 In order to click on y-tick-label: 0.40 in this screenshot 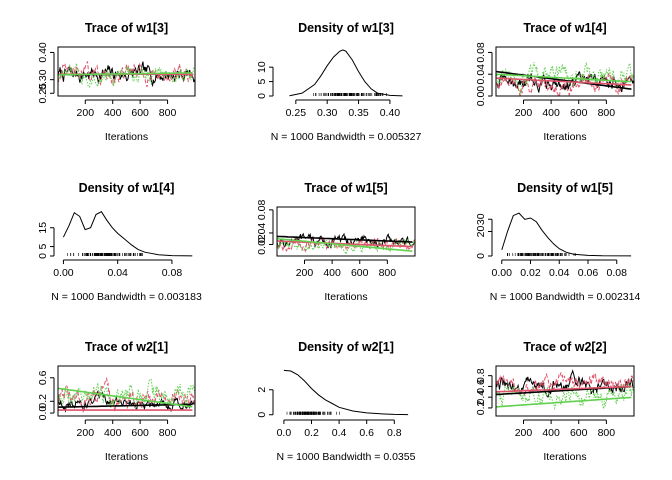, I will do `click(43, 52)`.